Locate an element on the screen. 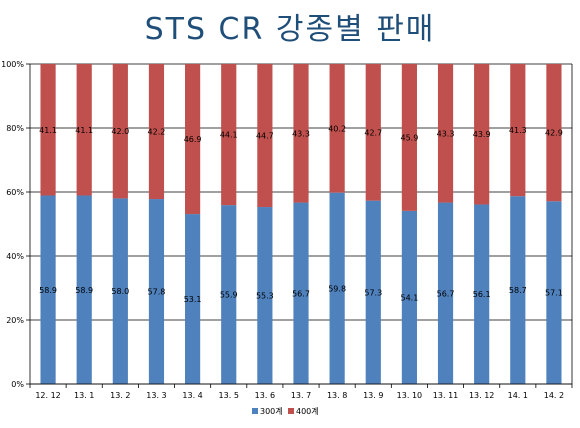  x-tick-label: 13. 7 is located at coordinates (301, 395).